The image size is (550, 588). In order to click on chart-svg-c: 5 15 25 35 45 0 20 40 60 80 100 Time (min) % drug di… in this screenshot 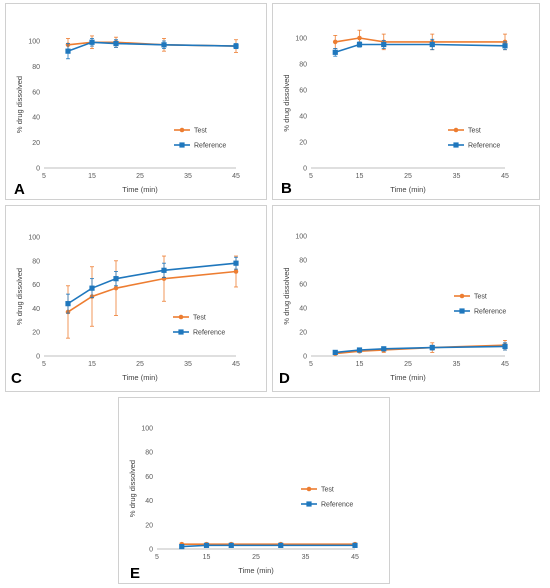, I will do `click(125, 311)`.